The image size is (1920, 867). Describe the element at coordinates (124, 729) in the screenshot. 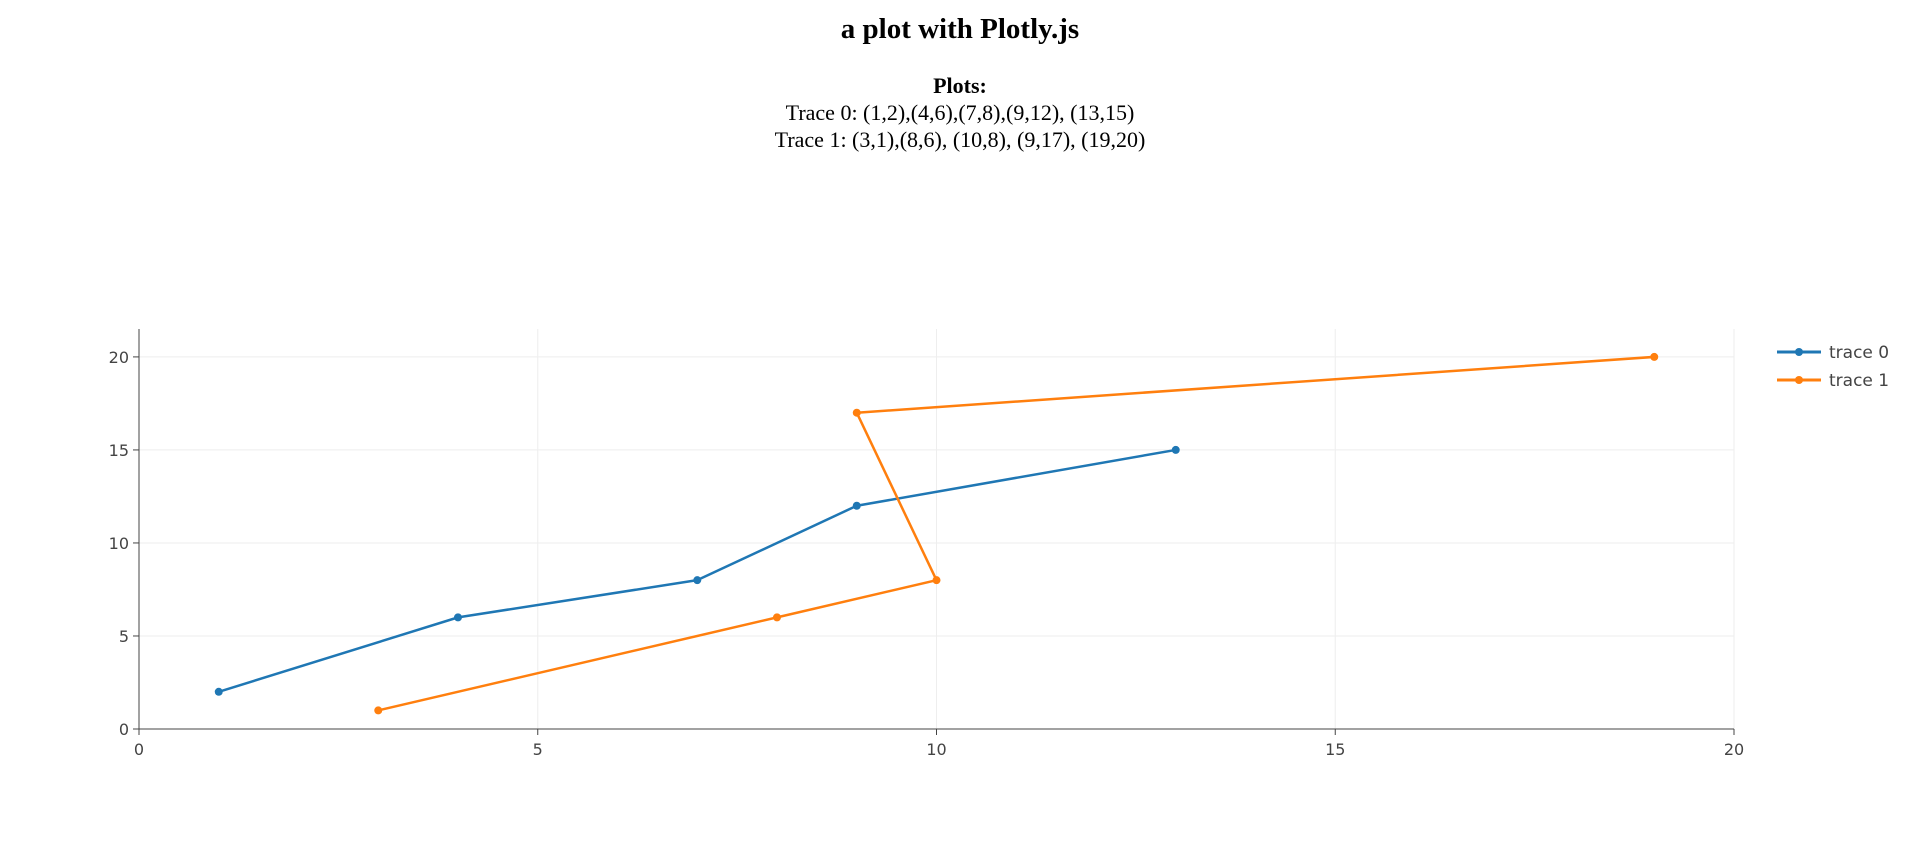

I see `y-tick-label: 0` at that location.